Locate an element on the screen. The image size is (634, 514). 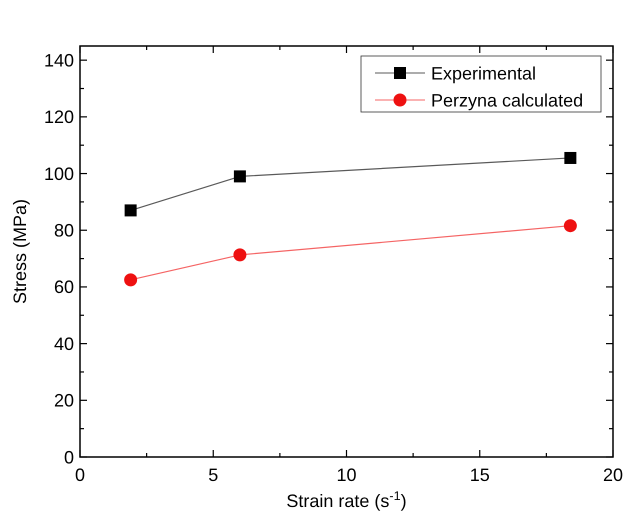
legend-label: Experimental is located at coordinates (483, 73).